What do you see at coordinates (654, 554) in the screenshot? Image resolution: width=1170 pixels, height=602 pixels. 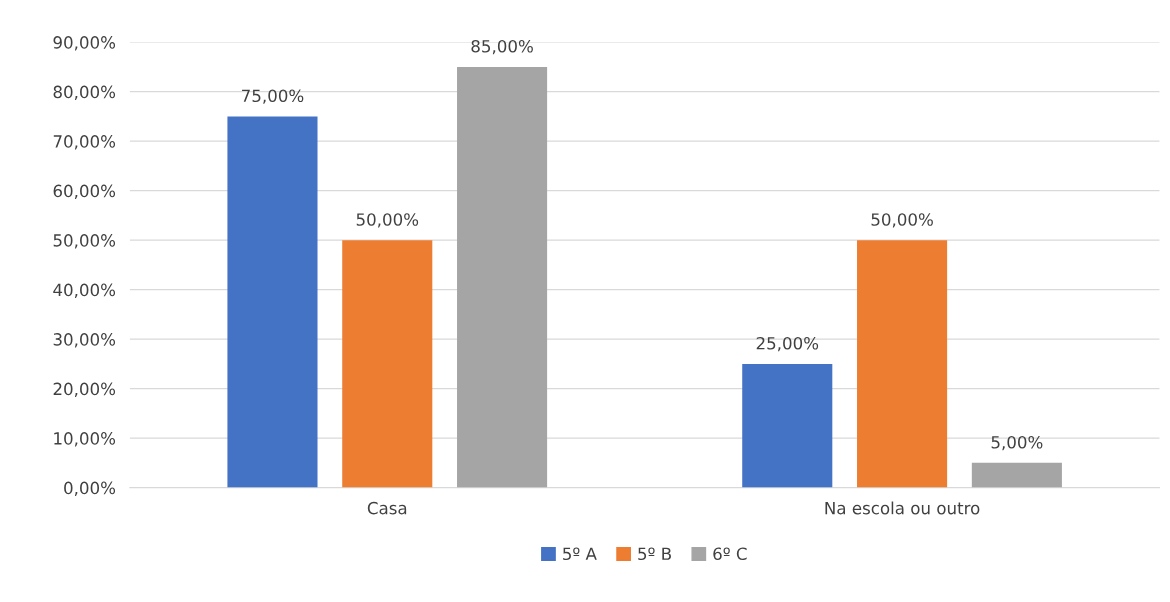 I see `legend-label: 5º B` at bounding box center [654, 554].